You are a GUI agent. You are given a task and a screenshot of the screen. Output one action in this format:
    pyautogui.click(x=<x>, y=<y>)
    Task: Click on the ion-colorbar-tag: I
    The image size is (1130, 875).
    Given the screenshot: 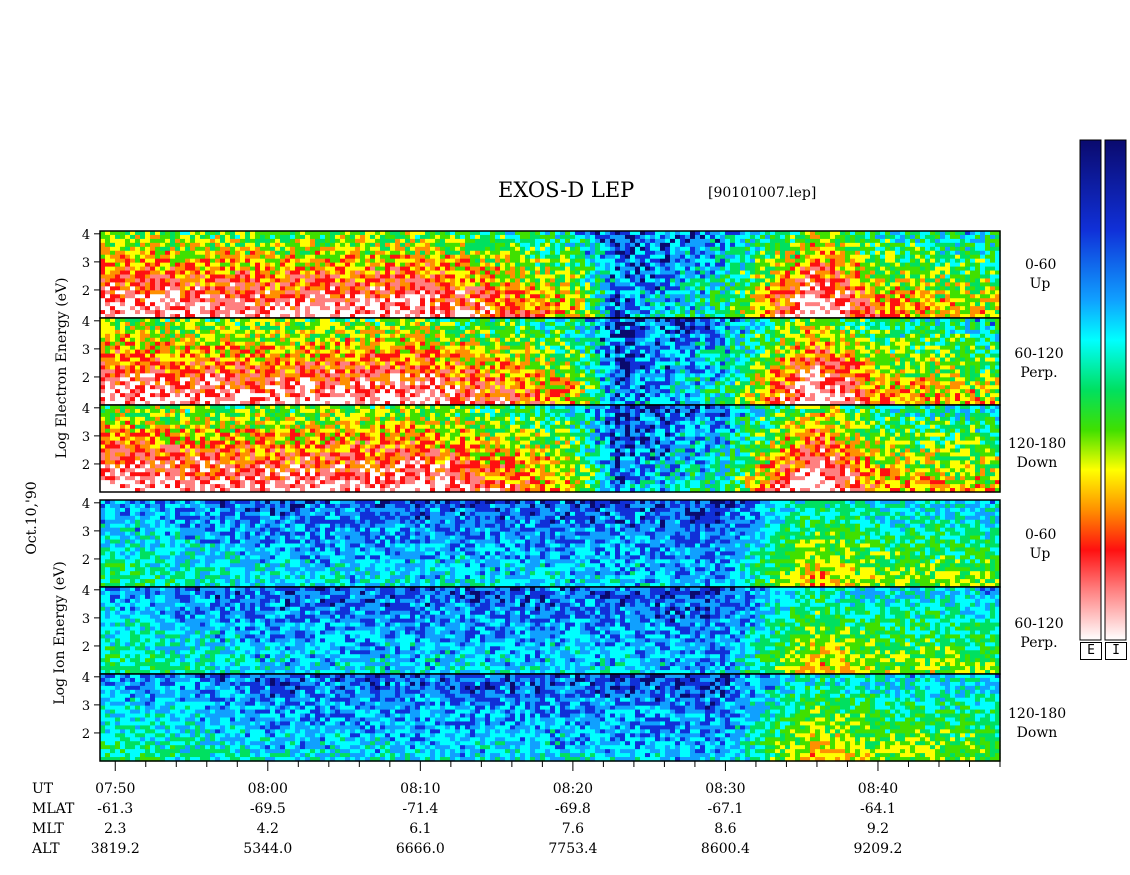 What is the action you would take?
    pyautogui.click(x=1116, y=651)
    